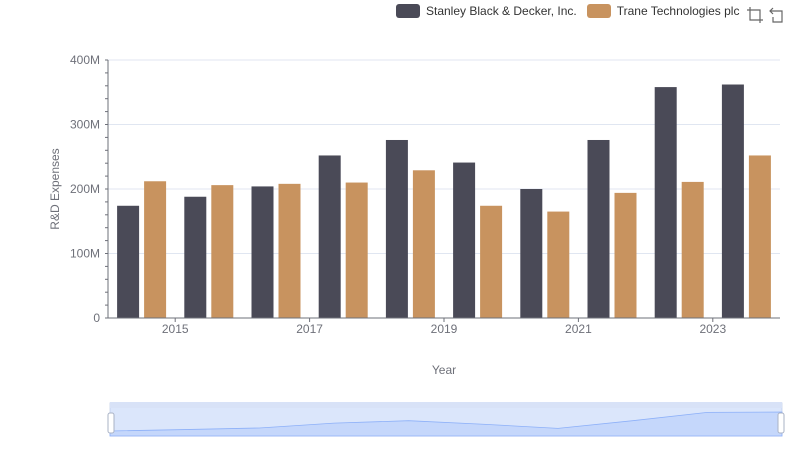 The height and width of the screenshot is (461, 800). Describe the element at coordinates (531, 253) in the screenshot. I see `bar-stanley-2020` at that location.